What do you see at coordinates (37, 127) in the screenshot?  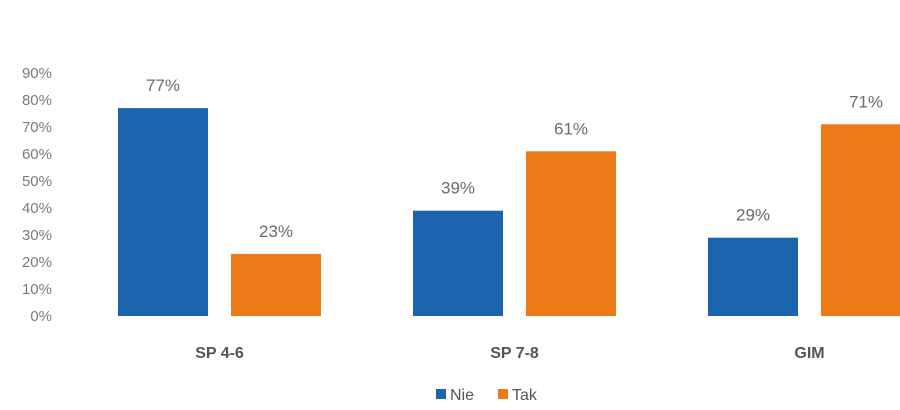 I see `y-tick-label: 70%` at bounding box center [37, 127].